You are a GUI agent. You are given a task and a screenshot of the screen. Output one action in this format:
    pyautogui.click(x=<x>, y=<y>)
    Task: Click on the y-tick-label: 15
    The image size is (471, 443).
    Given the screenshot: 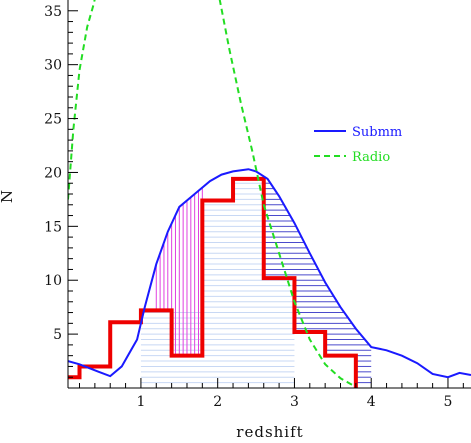 What is the action you would take?
    pyautogui.click(x=53, y=227)
    